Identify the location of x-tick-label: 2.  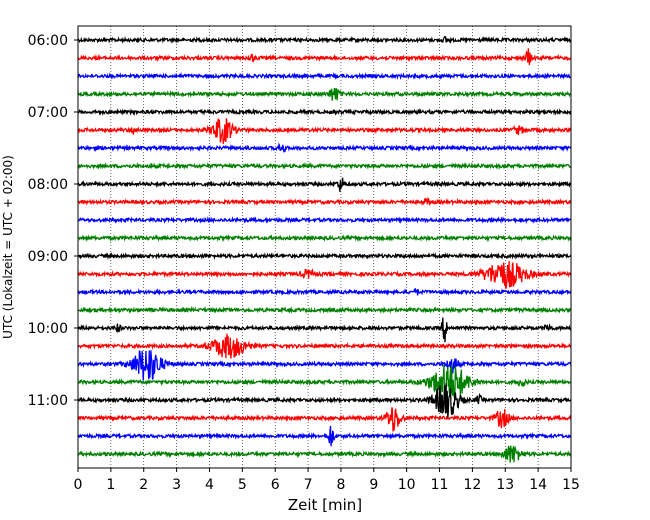
(143, 485).